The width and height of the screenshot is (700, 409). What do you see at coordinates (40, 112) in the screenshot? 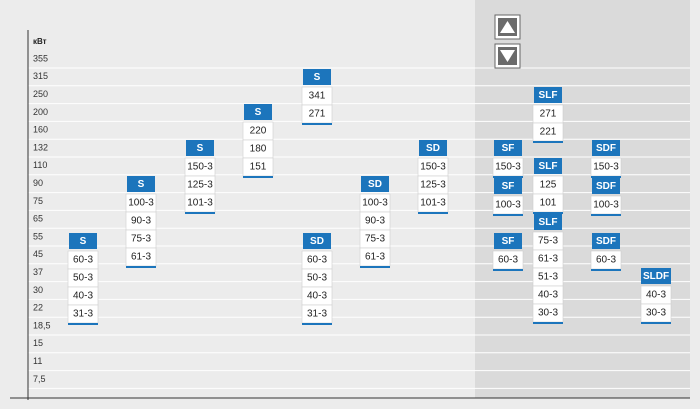
I see `axis-label: 200` at bounding box center [40, 112].